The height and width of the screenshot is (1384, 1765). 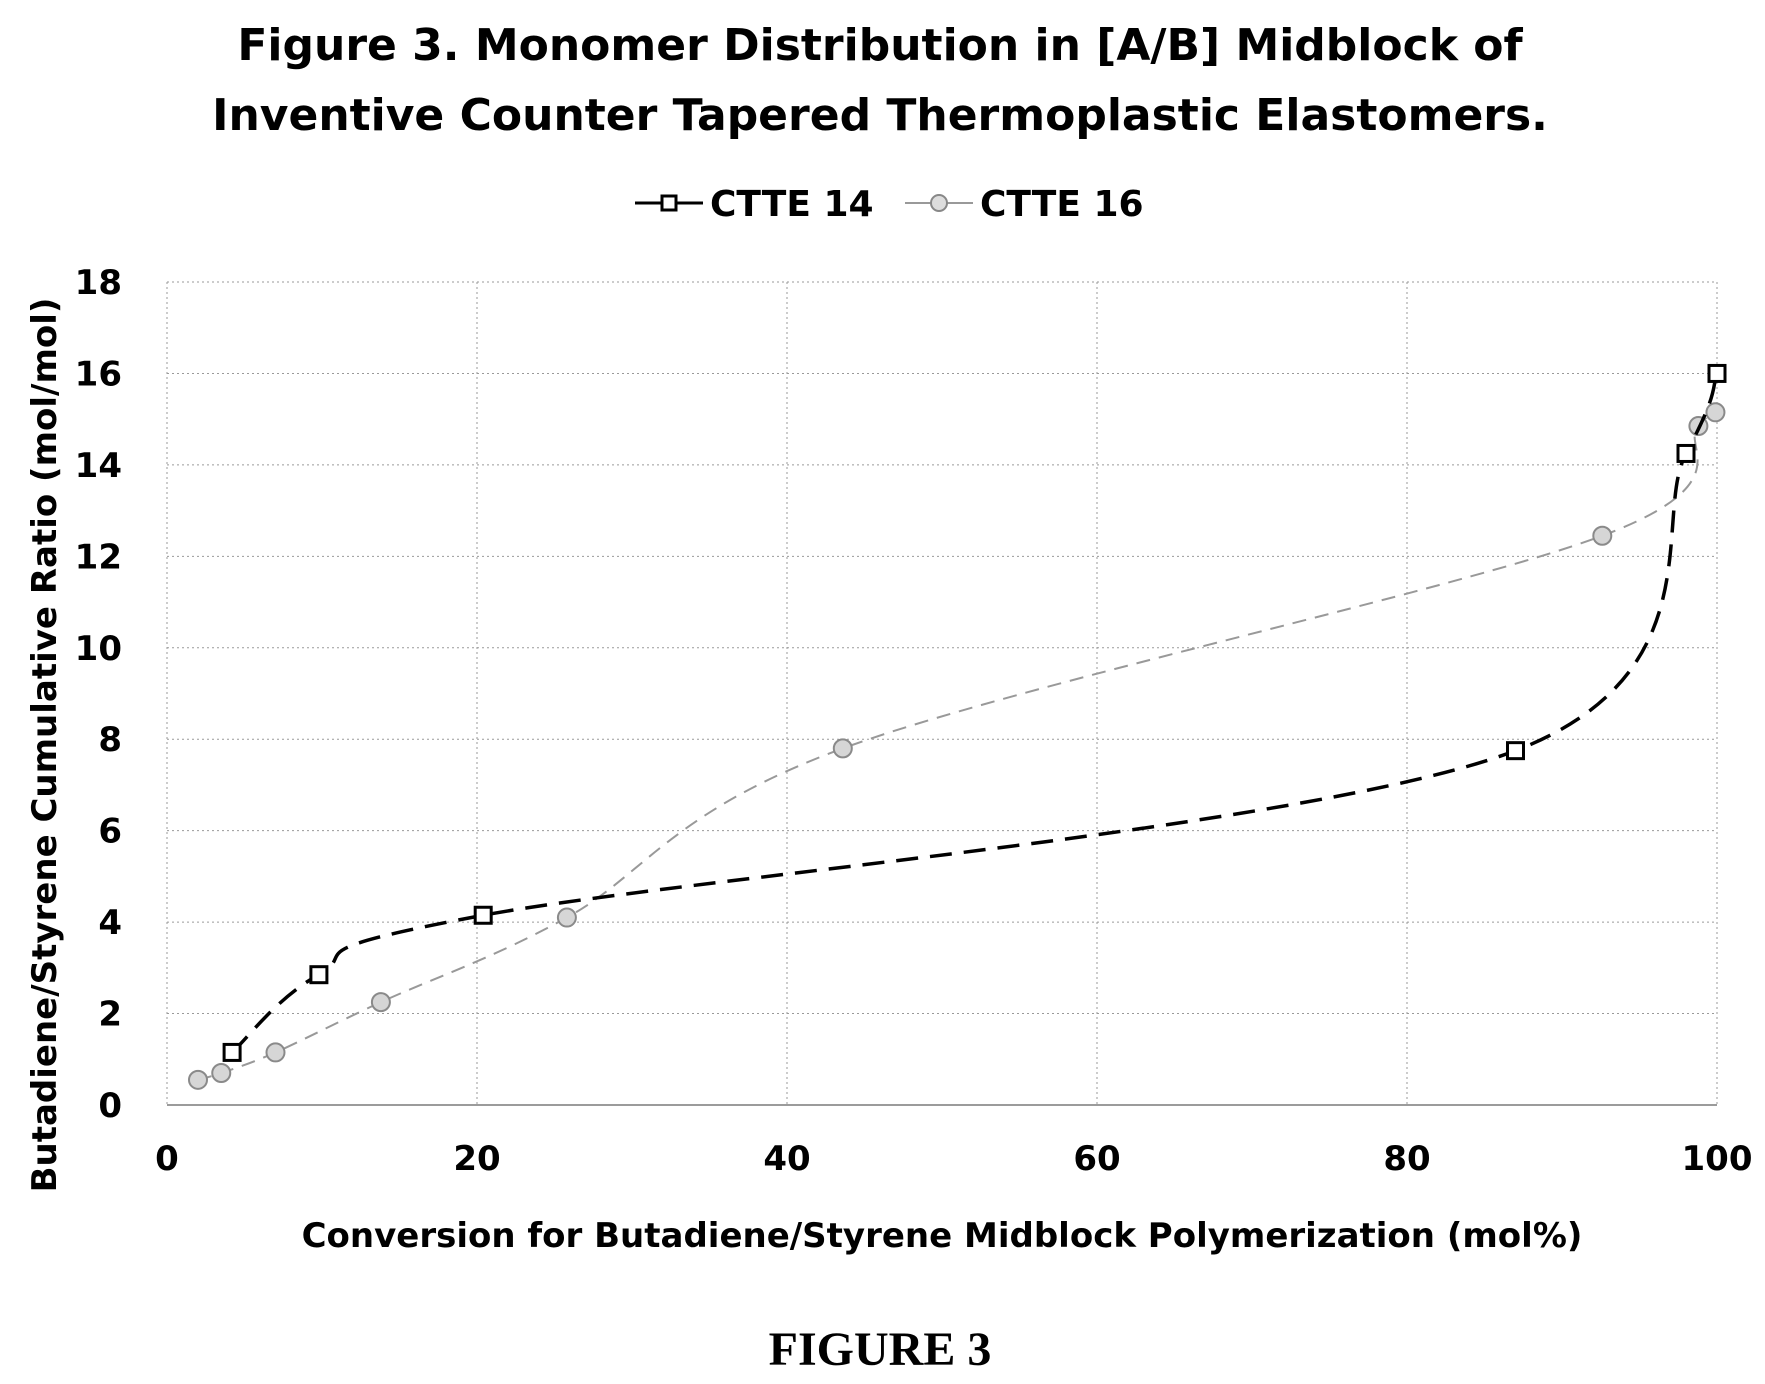 What do you see at coordinates (98, 466) in the screenshot?
I see `y-tick-label: 14` at bounding box center [98, 466].